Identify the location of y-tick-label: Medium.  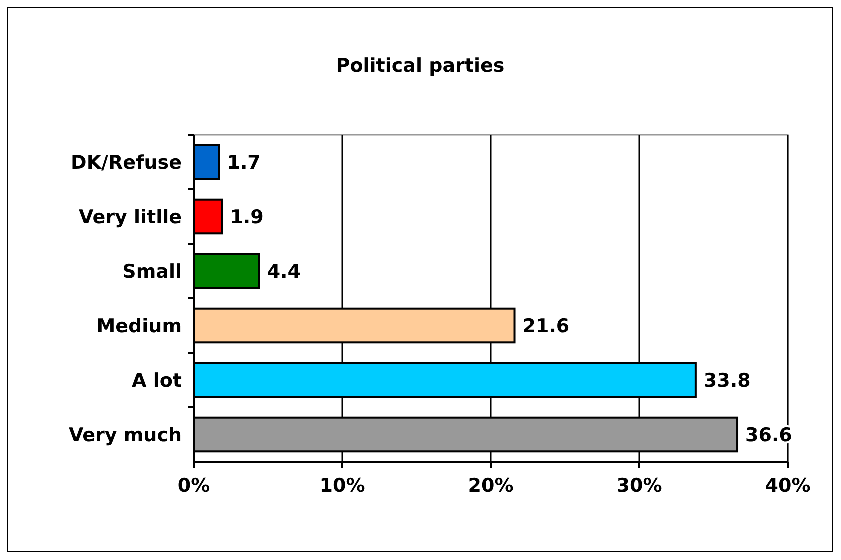
(139, 327).